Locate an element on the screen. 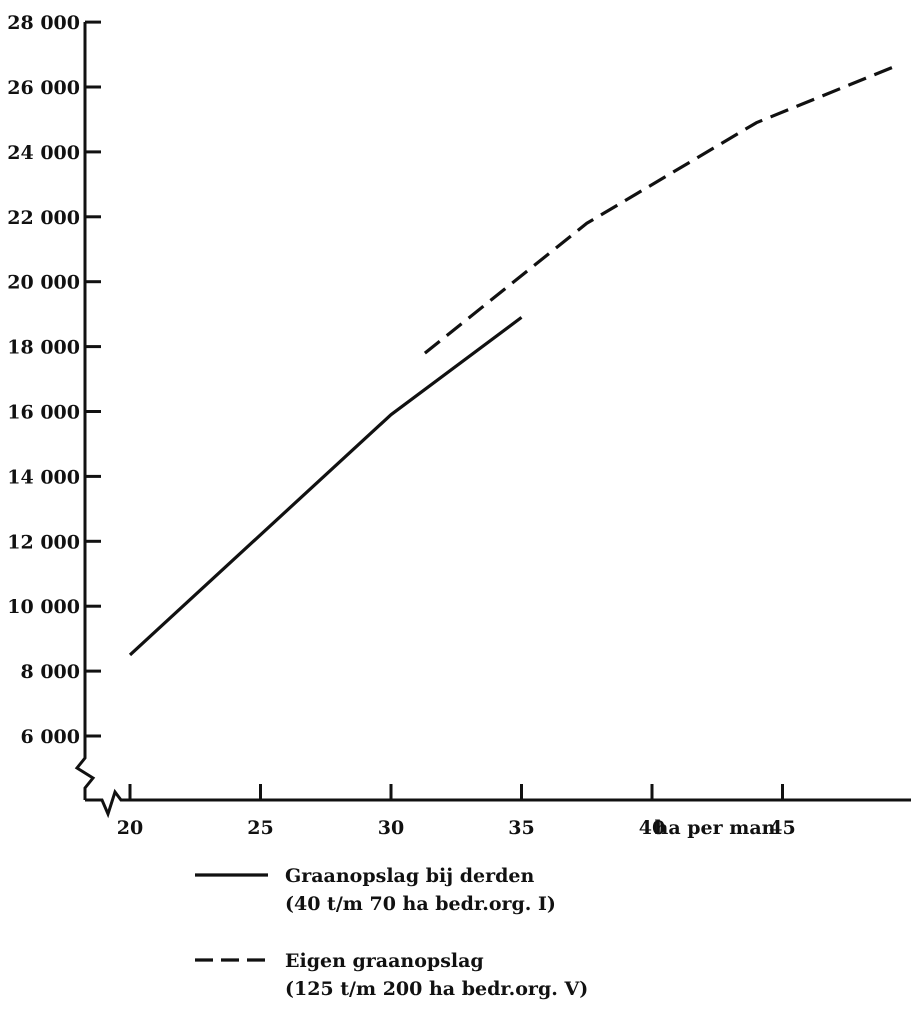 Image resolution: width=914 pixels, height=1025 pixels. x-axis-title: ha per man is located at coordinates (715, 828).